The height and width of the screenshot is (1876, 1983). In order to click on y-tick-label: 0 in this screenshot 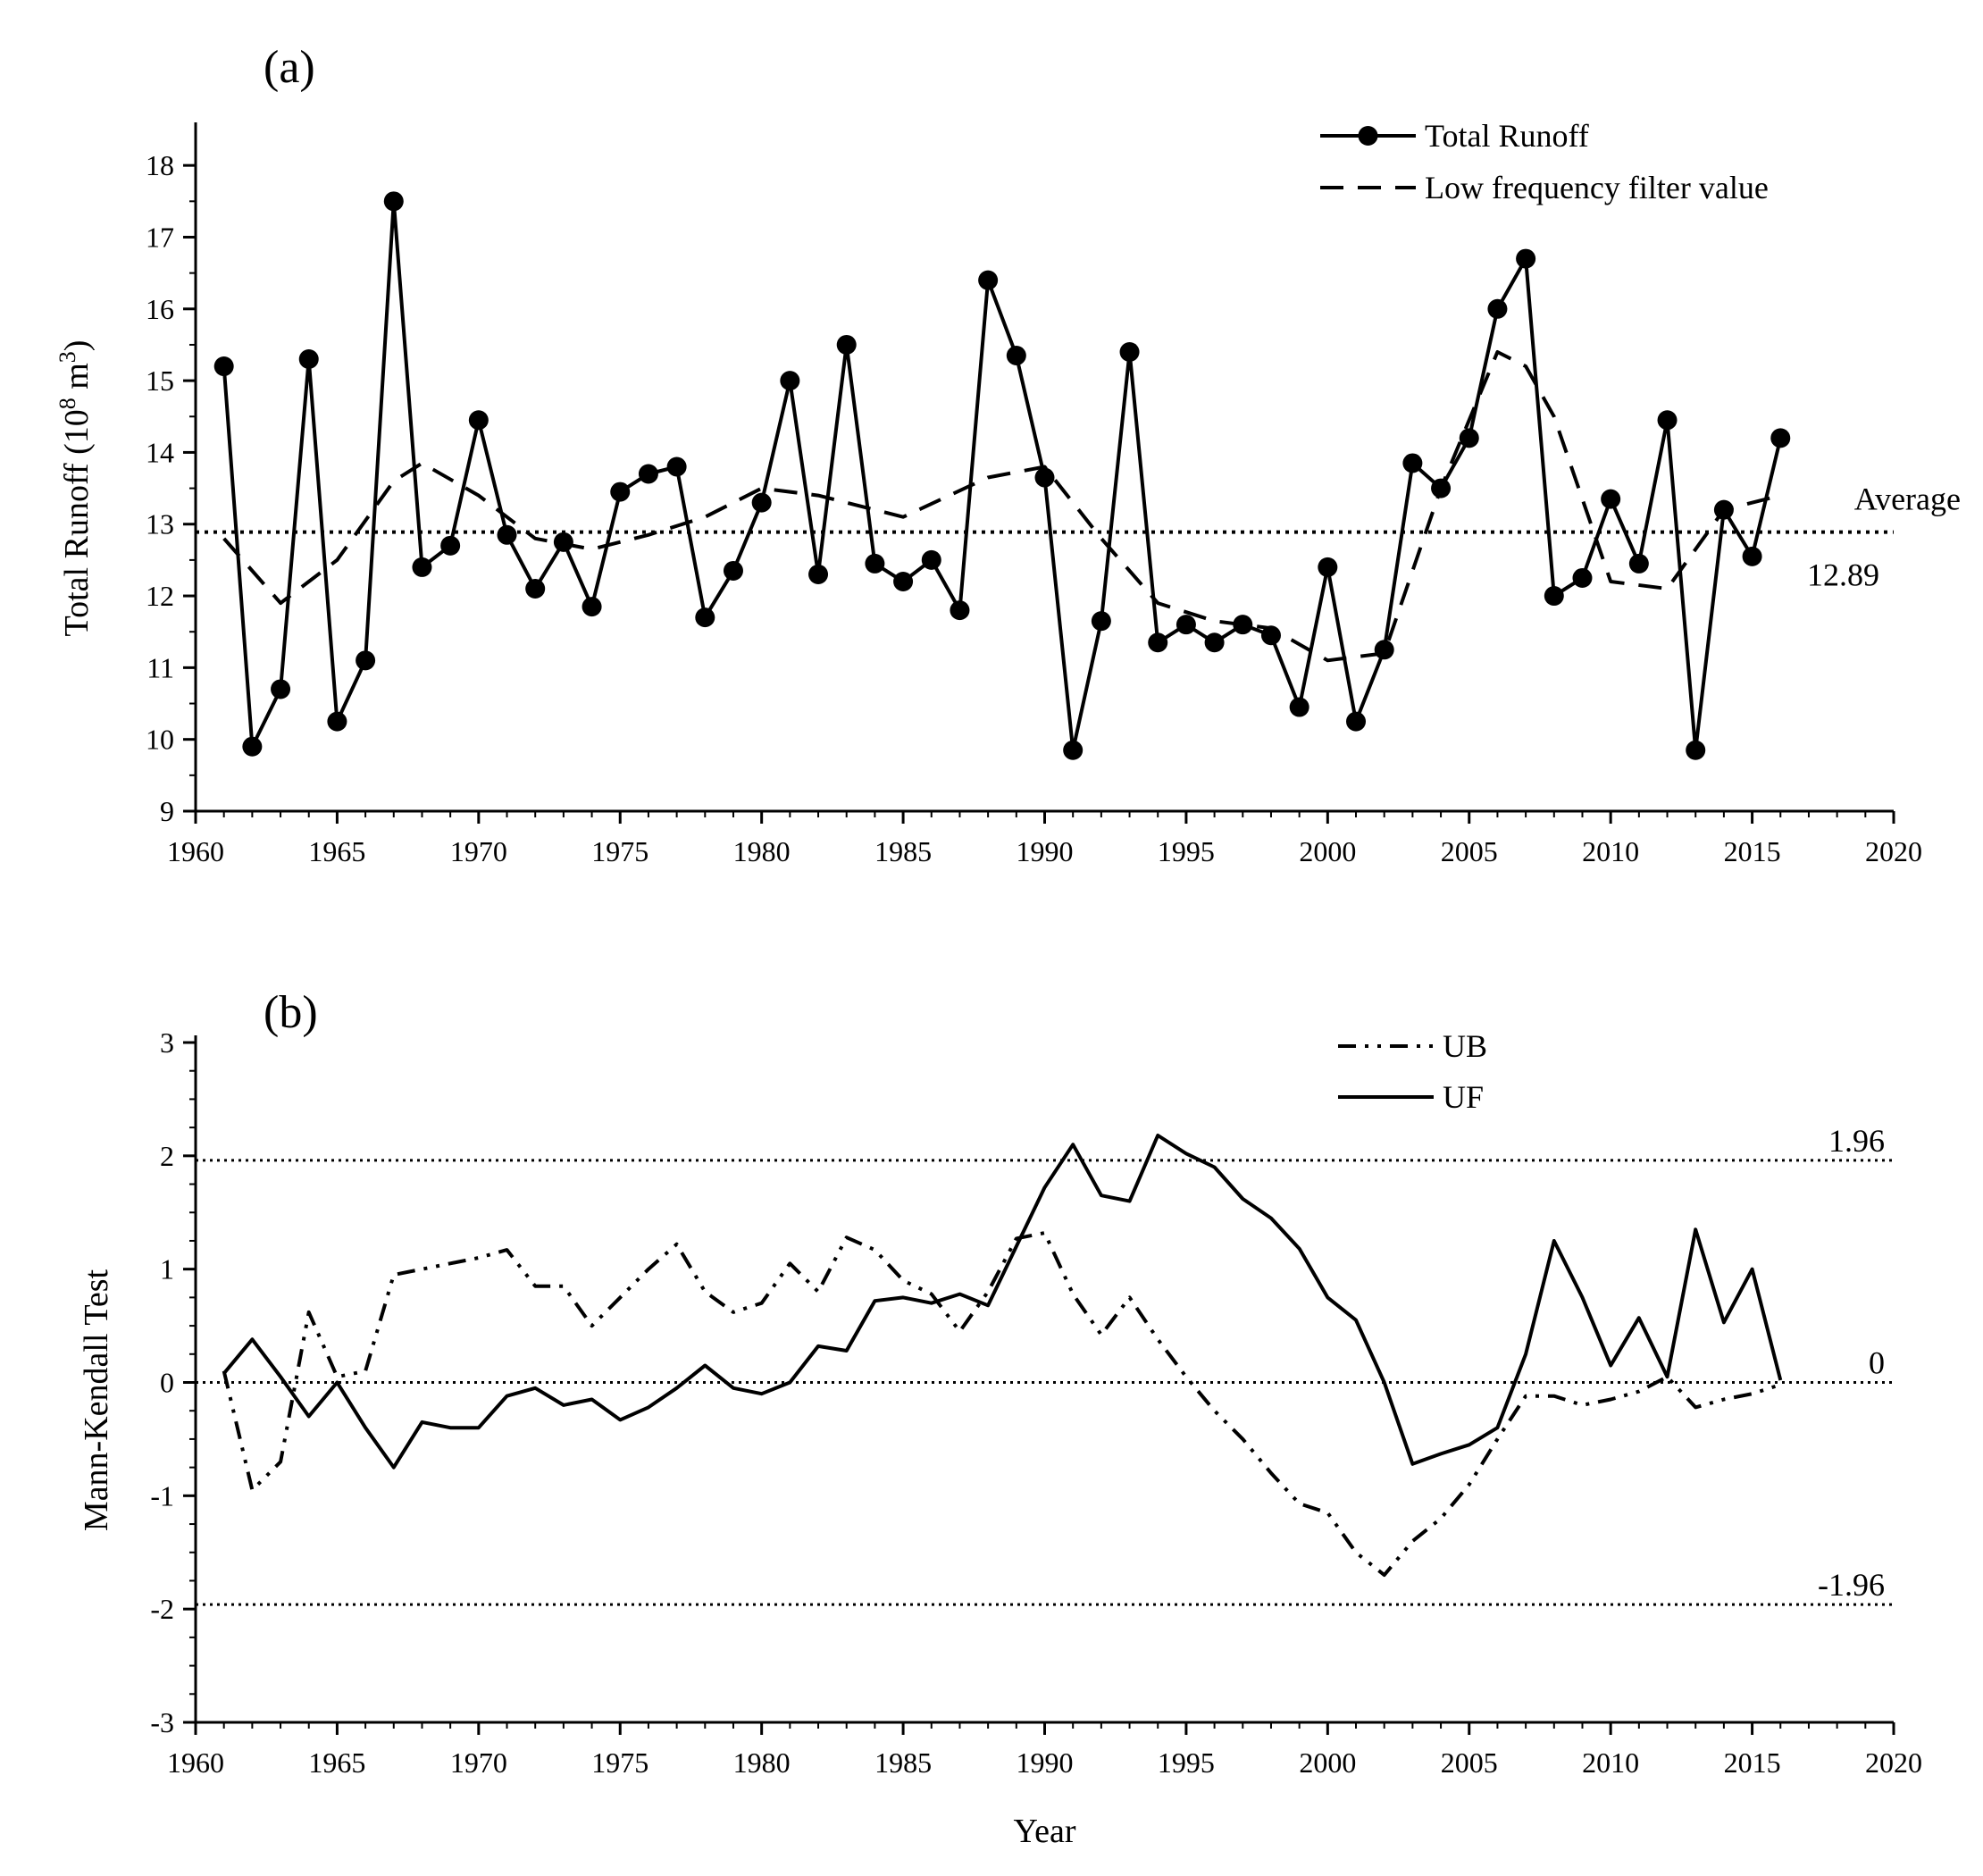, I will do `click(167, 1383)`.